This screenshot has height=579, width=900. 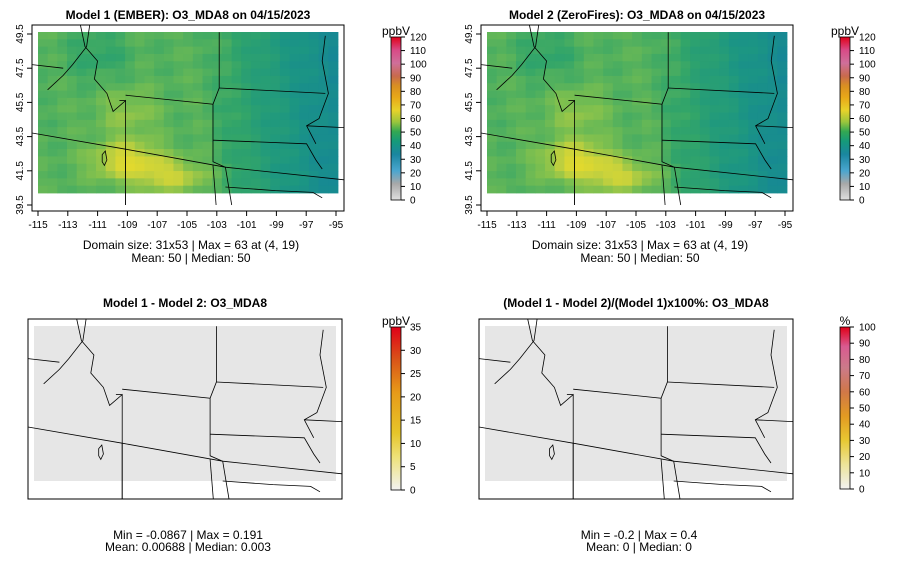 What do you see at coordinates (68, 225) in the screenshot?
I see `x-tick-label: -113` at bounding box center [68, 225].